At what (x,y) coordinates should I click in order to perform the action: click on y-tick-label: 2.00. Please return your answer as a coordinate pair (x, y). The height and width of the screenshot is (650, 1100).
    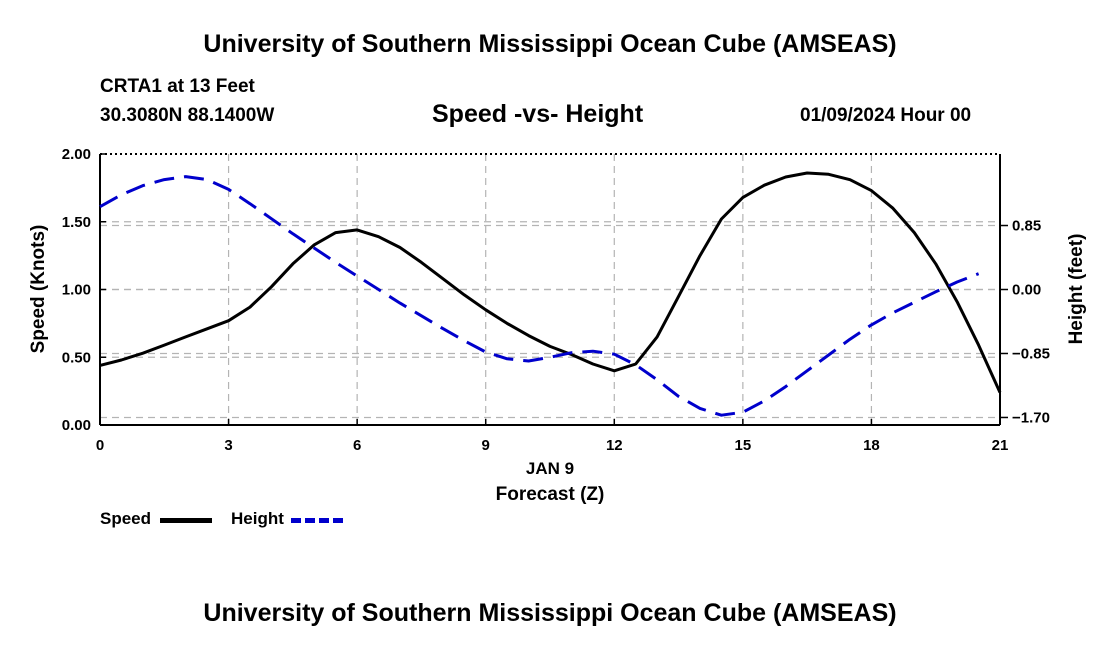
    Looking at the image, I should click on (76, 154).